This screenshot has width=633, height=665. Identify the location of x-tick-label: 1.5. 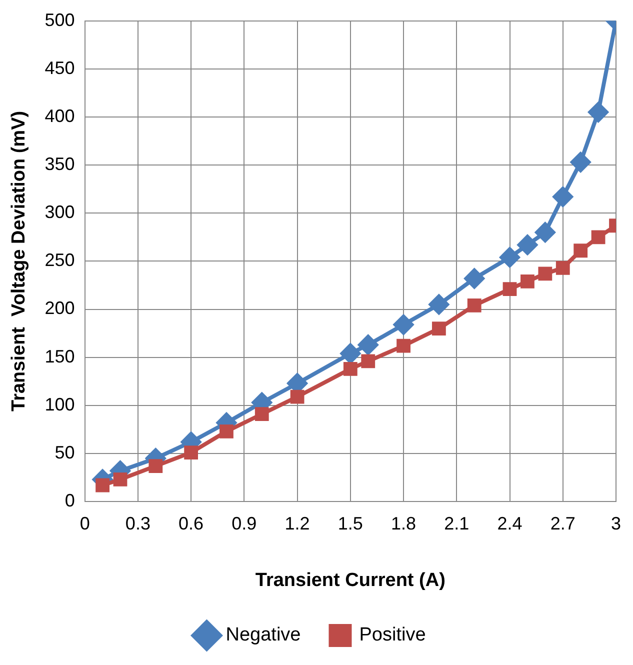
(350, 523).